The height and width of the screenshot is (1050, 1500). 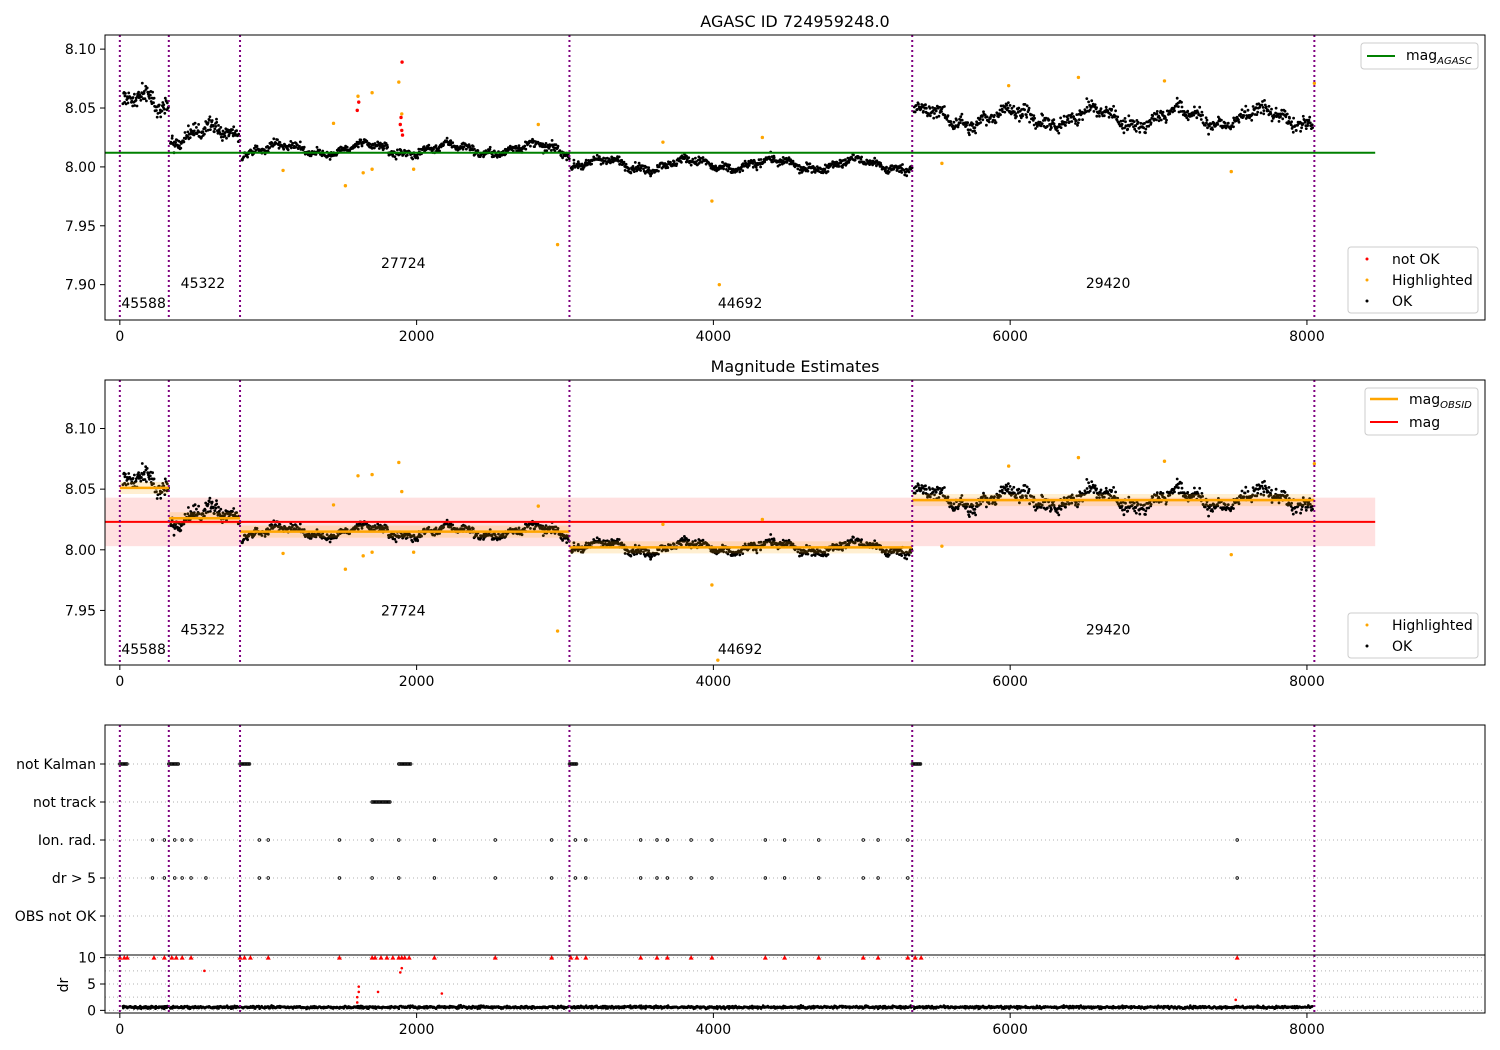 What do you see at coordinates (1413, 280) in the screenshot?
I see `agasc-legend-bottom: not OK Highlighted OK` at bounding box center [1413, 280].